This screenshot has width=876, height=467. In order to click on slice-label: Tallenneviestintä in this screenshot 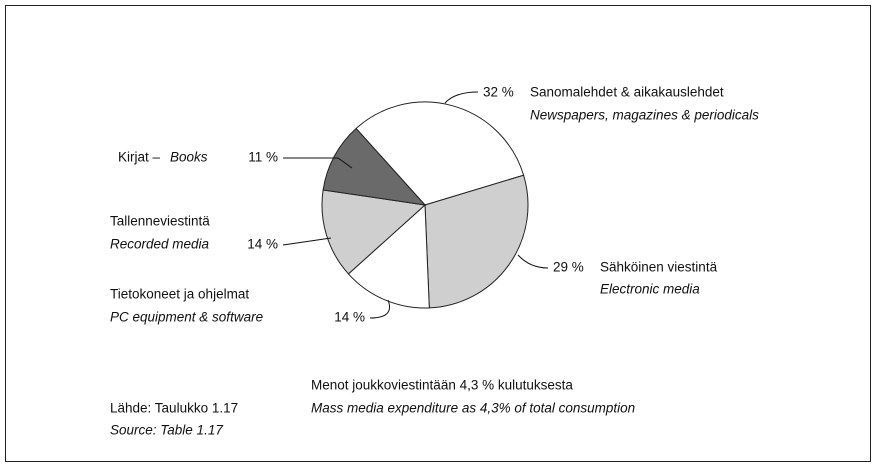, I will do `click(160, 221)`.